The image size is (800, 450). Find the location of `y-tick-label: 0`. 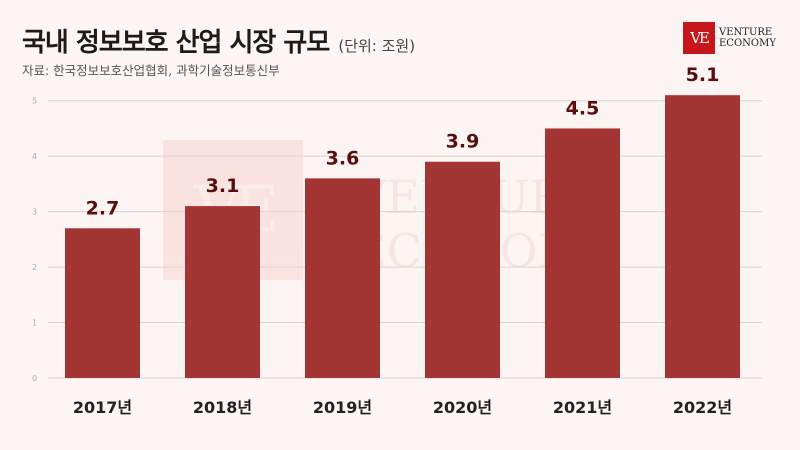

y-tick-label: 0 is located at coordinates (34, 378).